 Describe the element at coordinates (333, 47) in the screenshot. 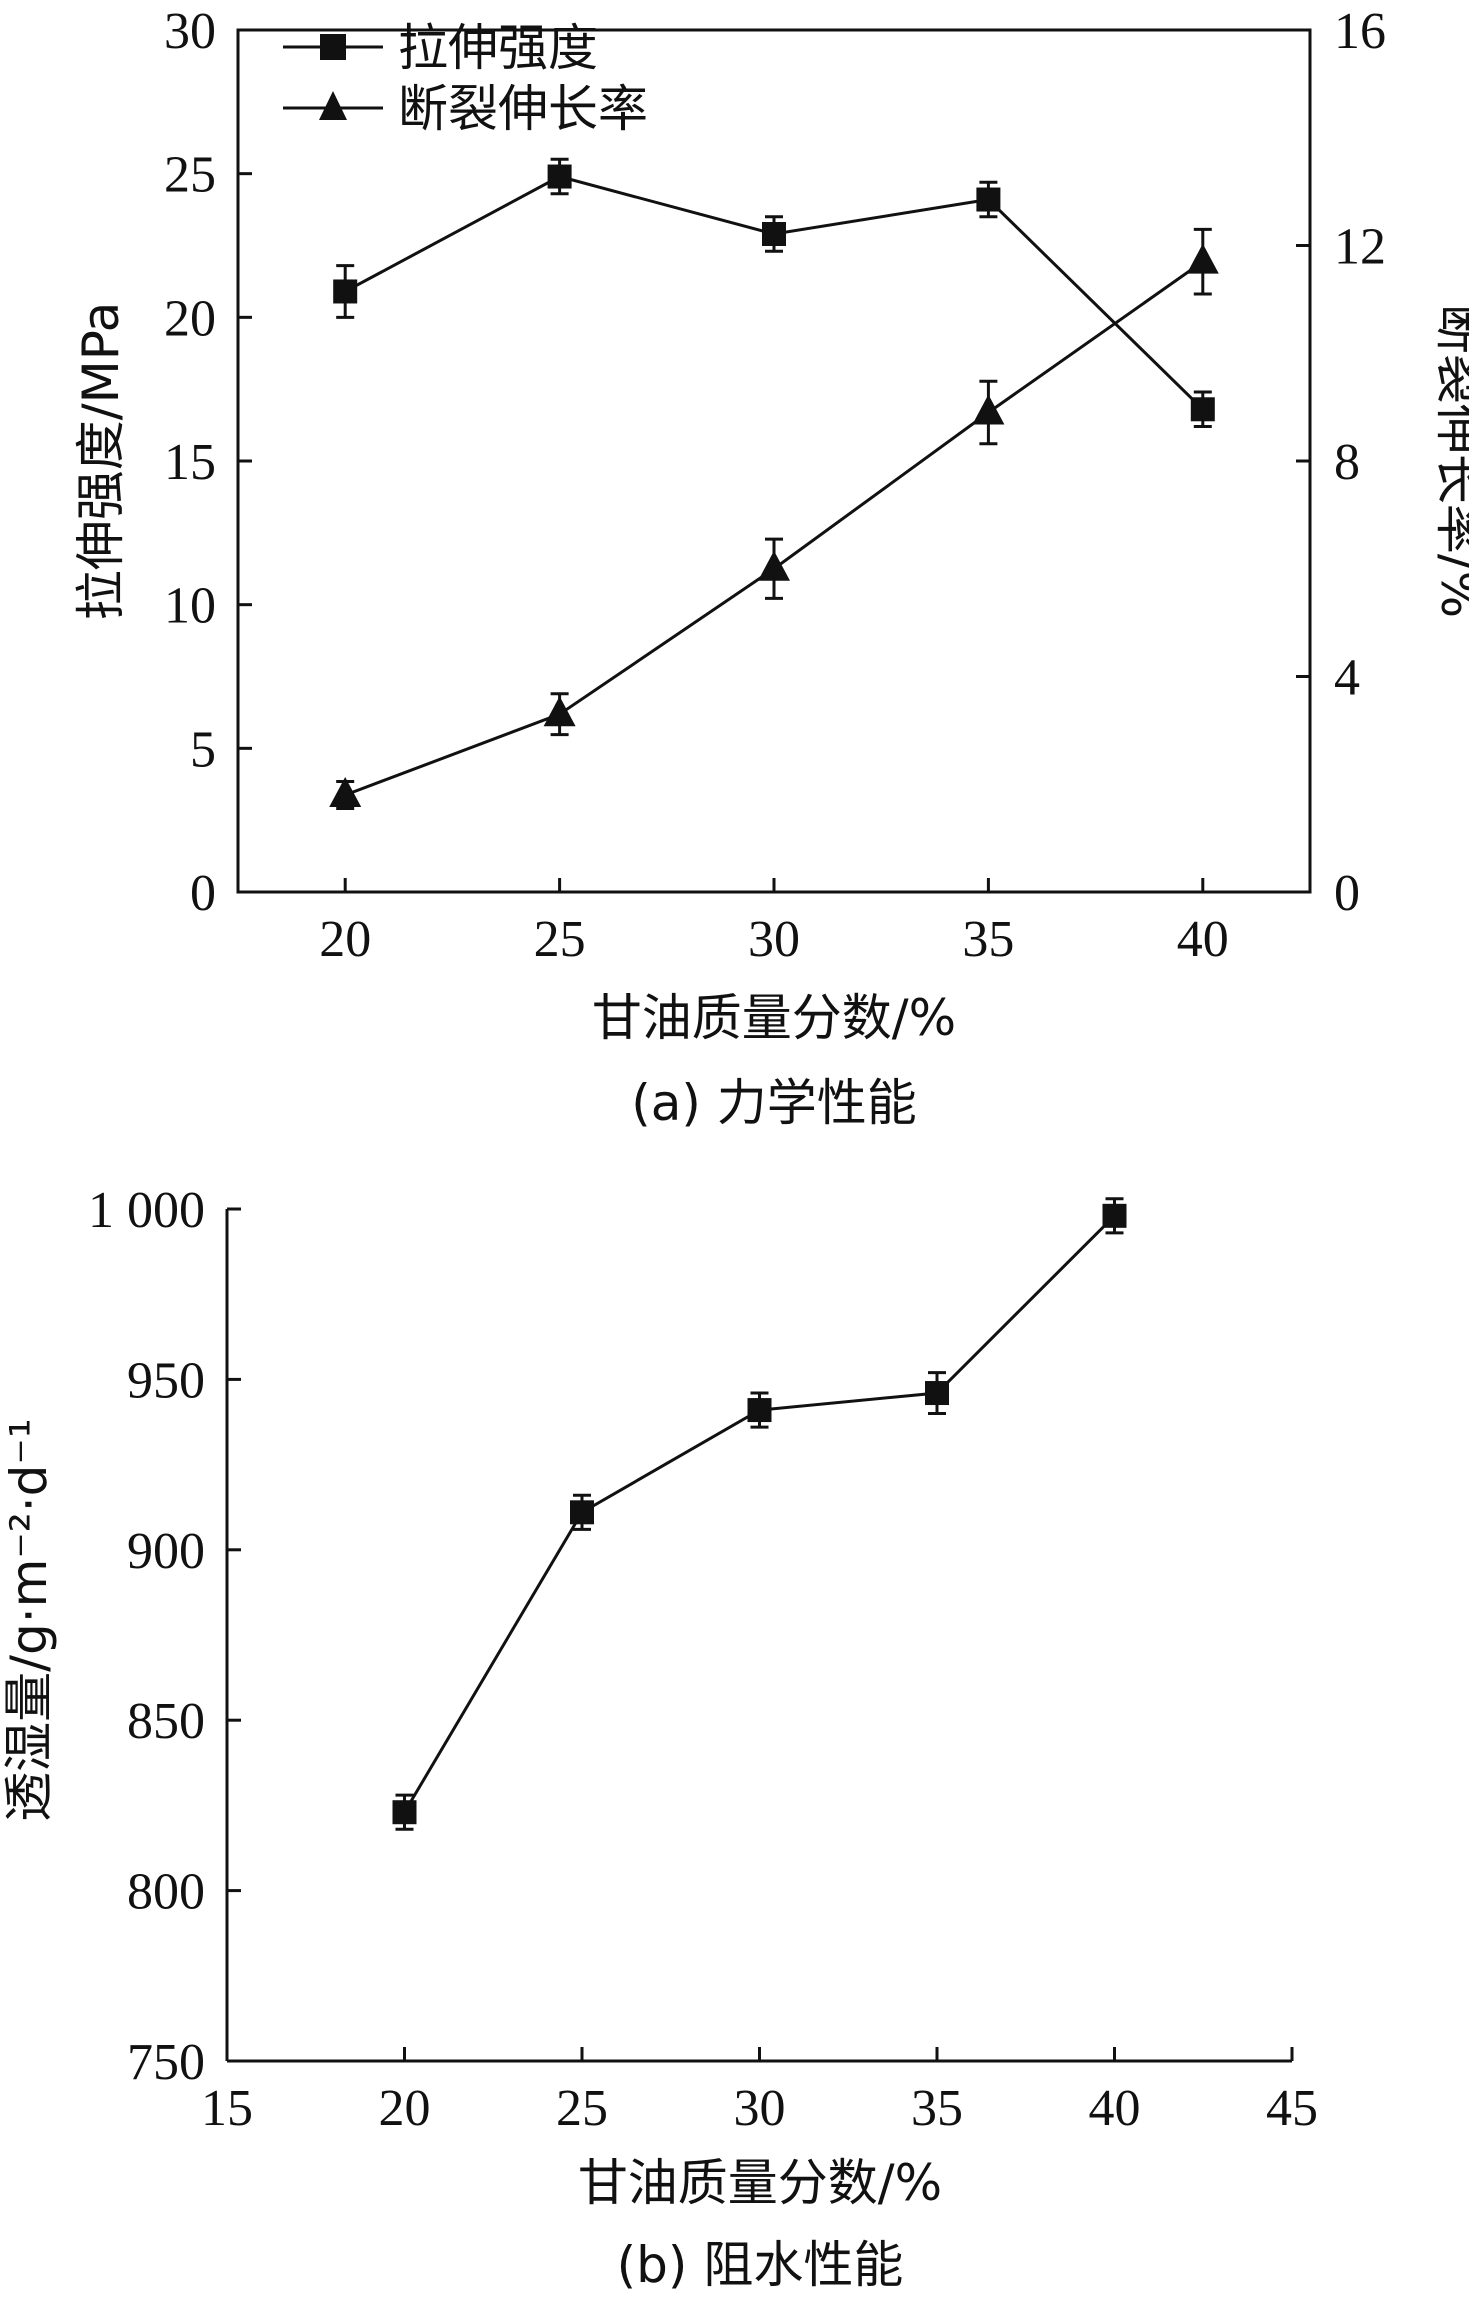

I see `legend-marker-square` at that location.